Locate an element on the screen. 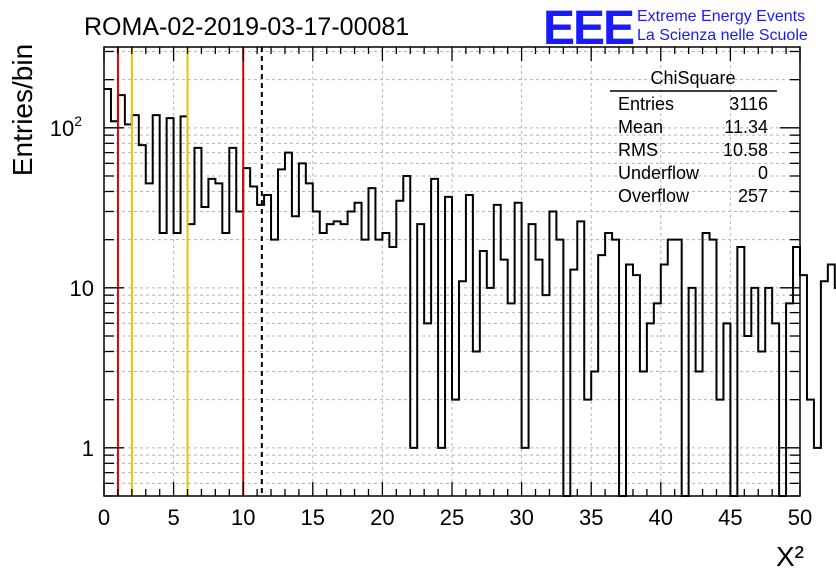 Image resolution: width=836 pixels, height=572 pixels. stats-label: RMS is located at coordinates (638, 150).